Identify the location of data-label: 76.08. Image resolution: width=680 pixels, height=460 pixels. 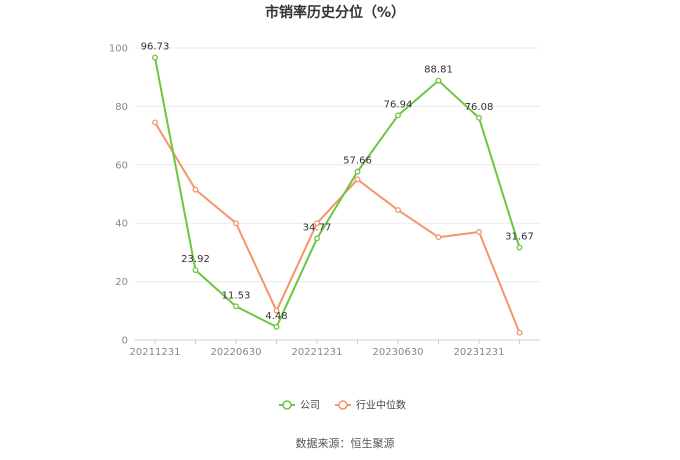
(479, 107).